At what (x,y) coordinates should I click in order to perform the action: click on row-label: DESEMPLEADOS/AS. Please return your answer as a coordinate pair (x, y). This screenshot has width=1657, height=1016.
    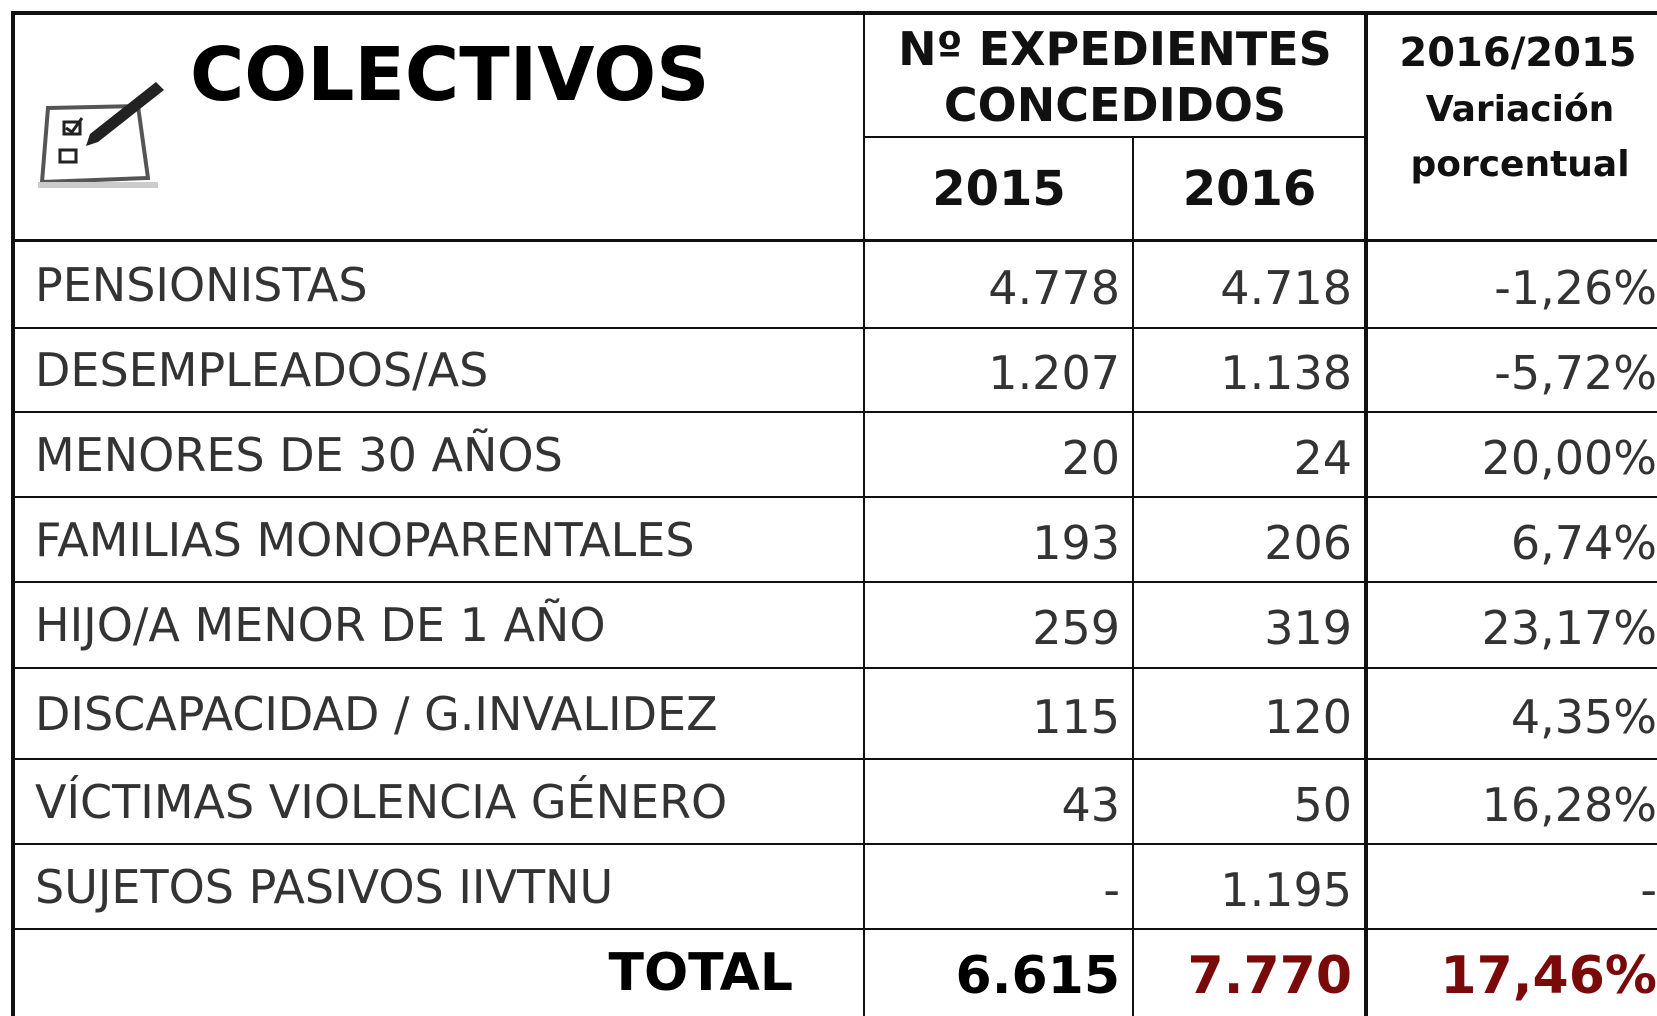
    Looking at the image, I should click on (262, 370).